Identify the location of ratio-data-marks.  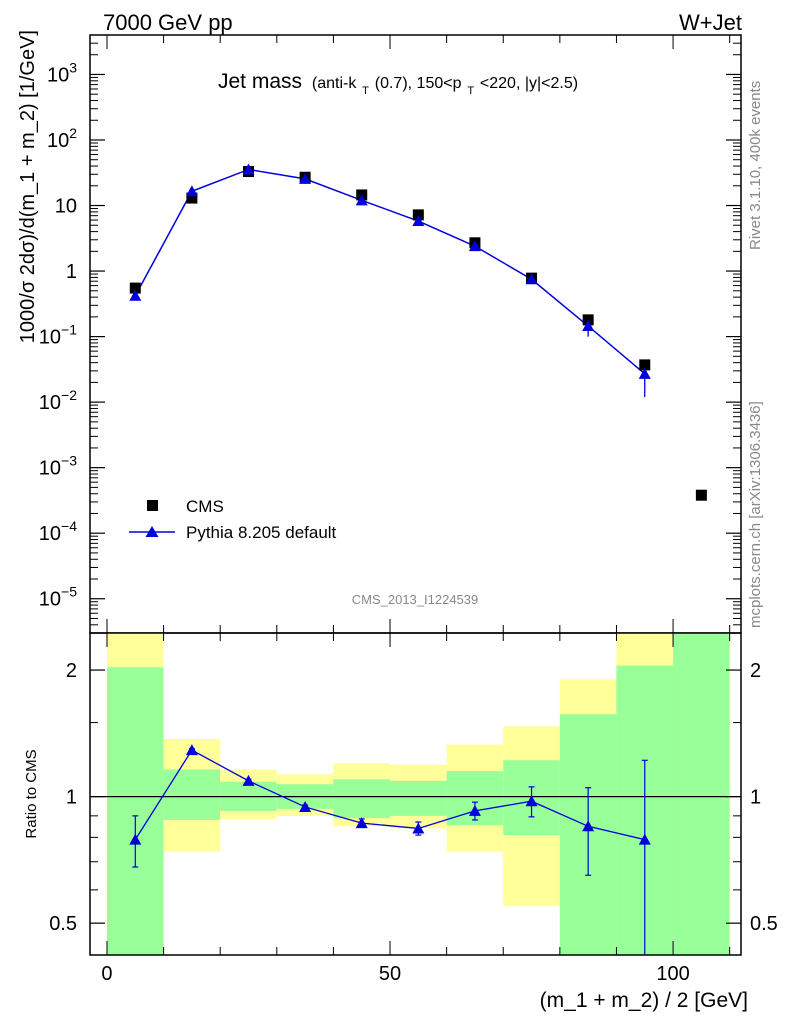
(390, 849).